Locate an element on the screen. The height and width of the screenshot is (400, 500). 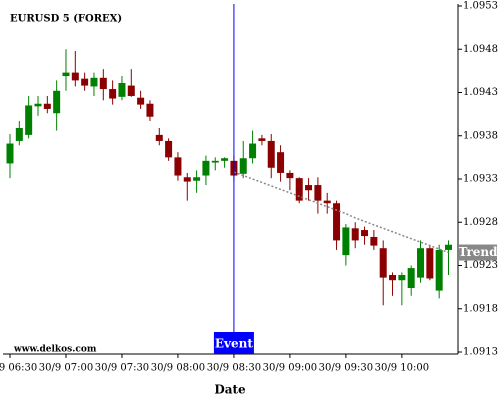
trend-line is located at coordinates (341, 212).